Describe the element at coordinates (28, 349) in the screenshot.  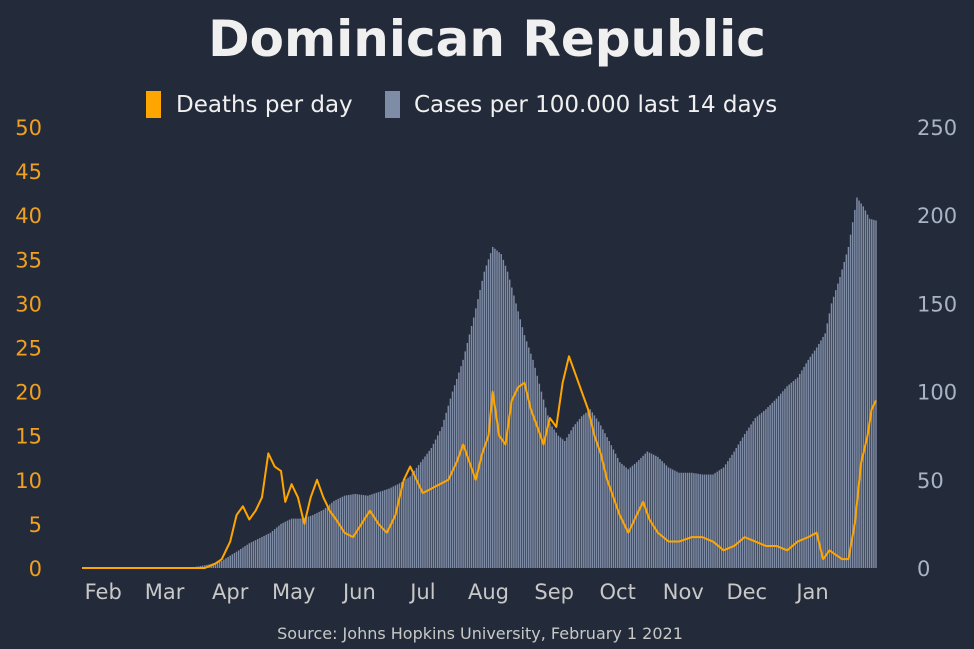
I see `left-axis-tick-label: 25` at that location.